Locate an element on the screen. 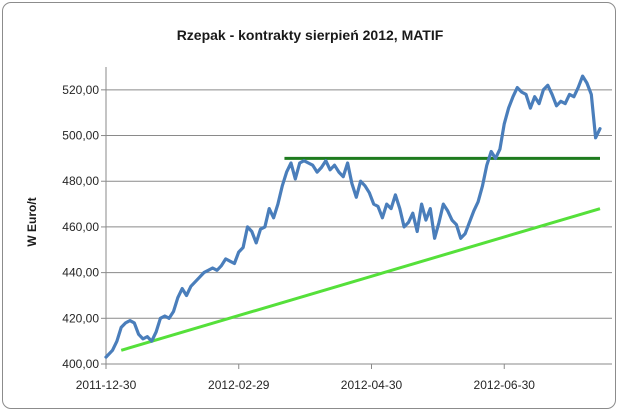 This screenshot has height=413, width=620. y-tick-label: 420,00 is located at coordinates (80, 318).